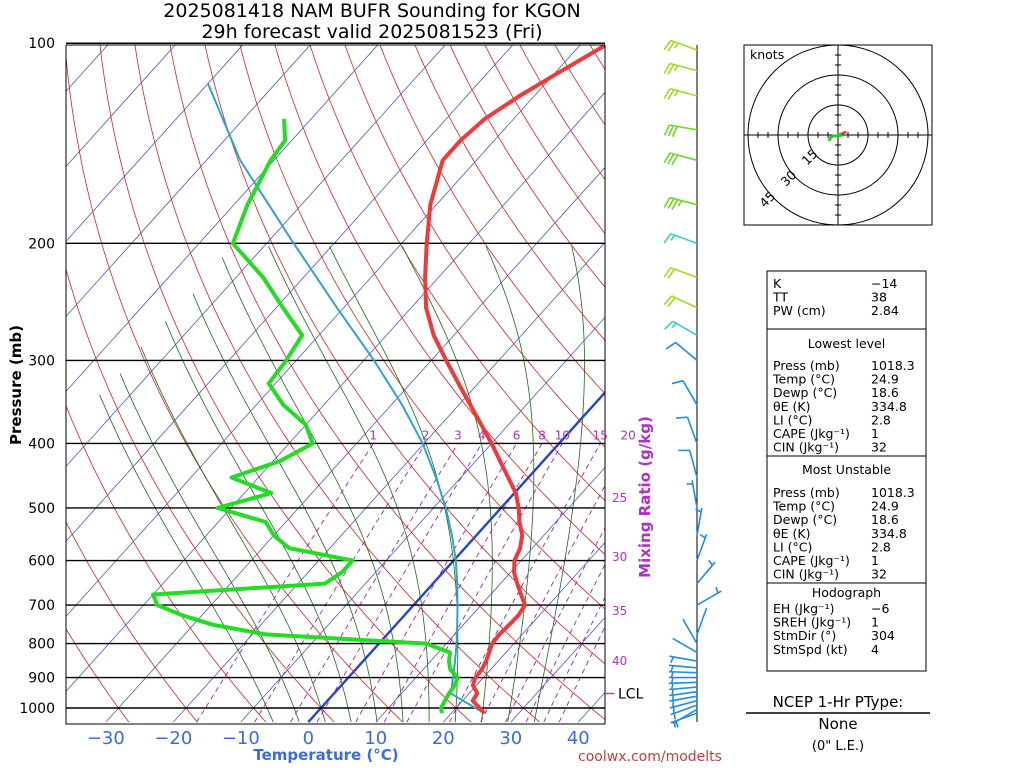 The height and width of the screenshot is (768, 1024). I want to click on temperature-tick-label: 10, so click(375, 738).